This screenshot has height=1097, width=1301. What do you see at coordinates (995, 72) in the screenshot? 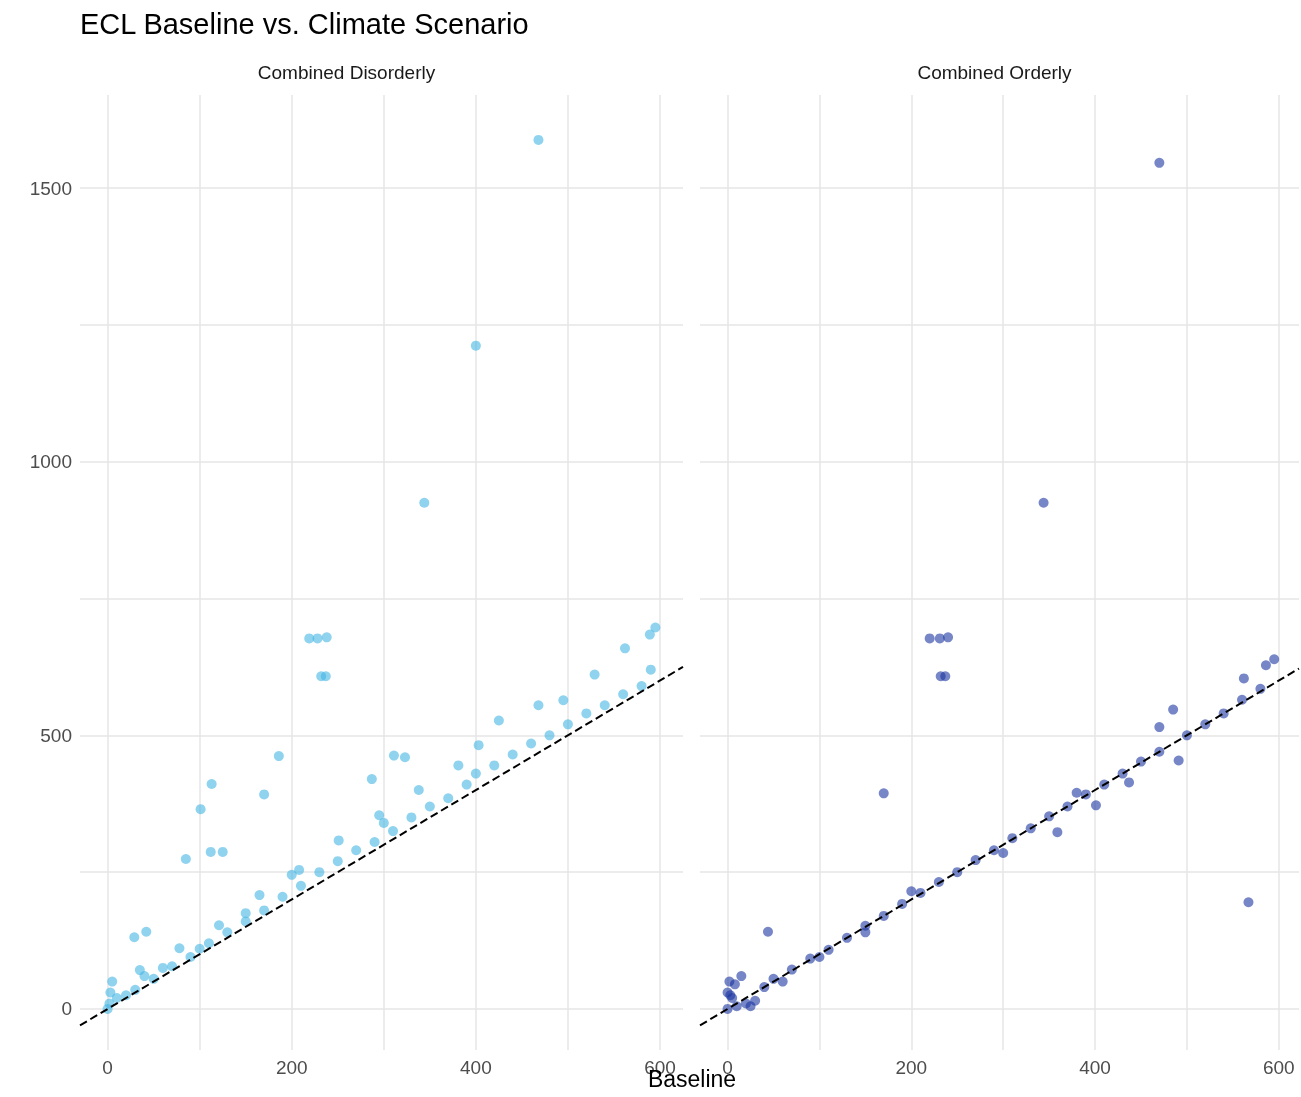
I see `chart-subtitle: Combined Orderly` at bounding box center [995, 72].